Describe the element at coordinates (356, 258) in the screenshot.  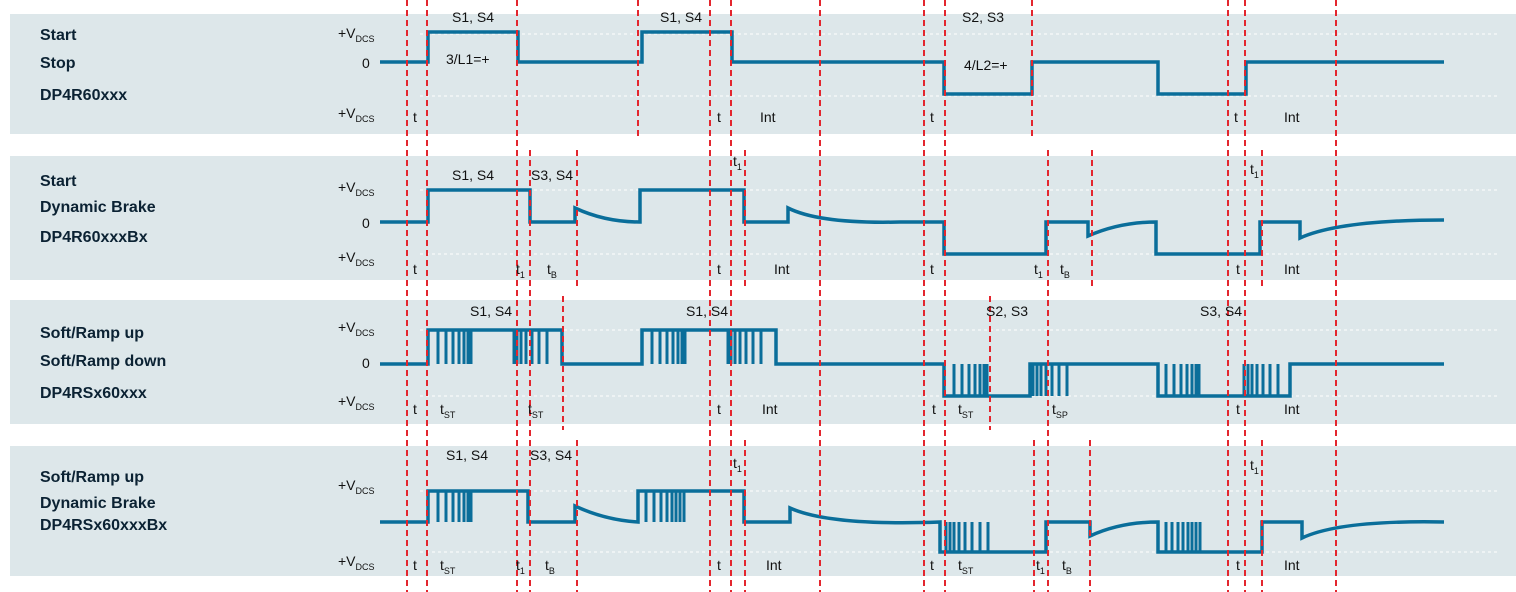
I see `panel-2-bottom-level: +VDCS` at that location.